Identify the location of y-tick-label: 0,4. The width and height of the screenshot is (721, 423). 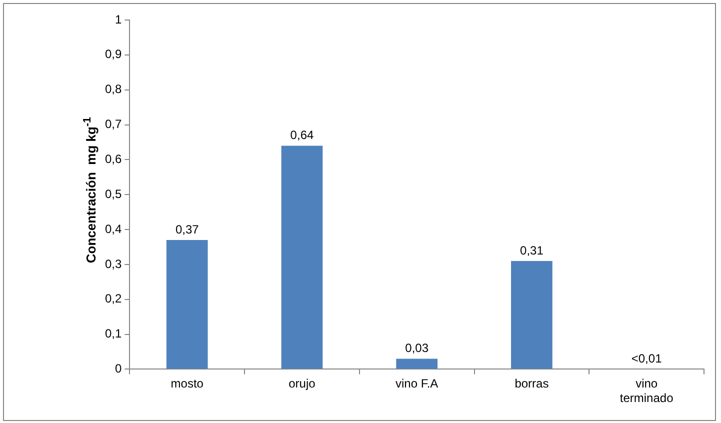
(113, 229).